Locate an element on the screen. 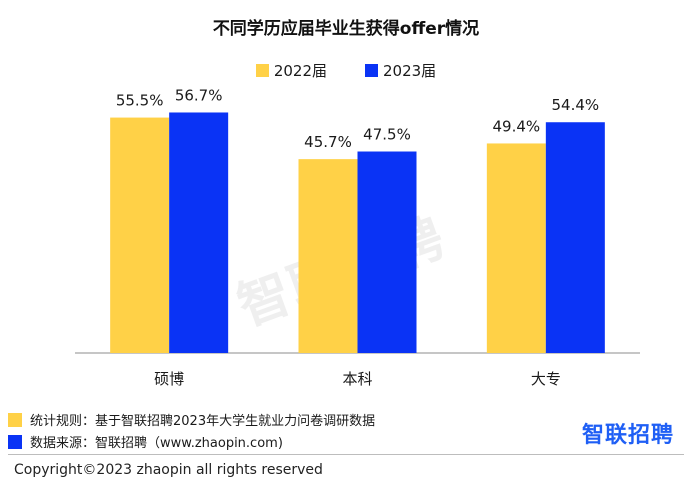  data-label: 47.5% is located at coordinates (387, 135).